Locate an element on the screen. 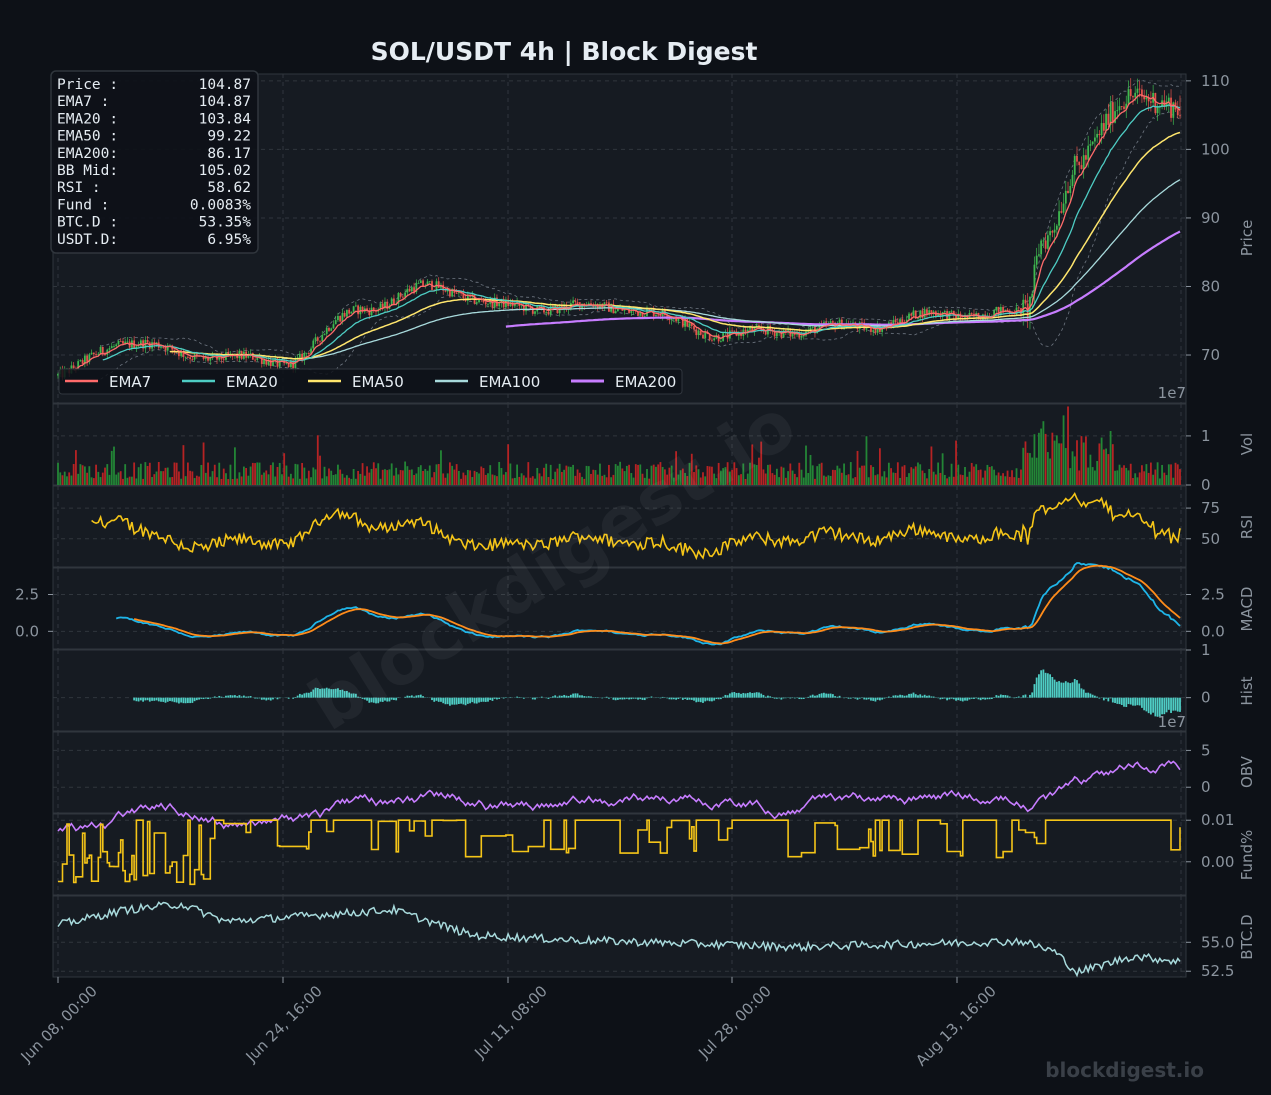 The width and height of the screenshot is (1271, 1095). y-axis-label: BTC.D is located at coordinates (1247, 936).